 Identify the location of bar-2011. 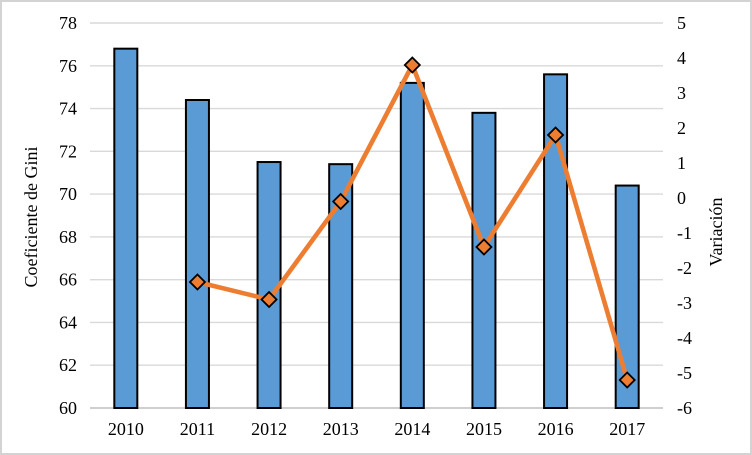
(197, 254).